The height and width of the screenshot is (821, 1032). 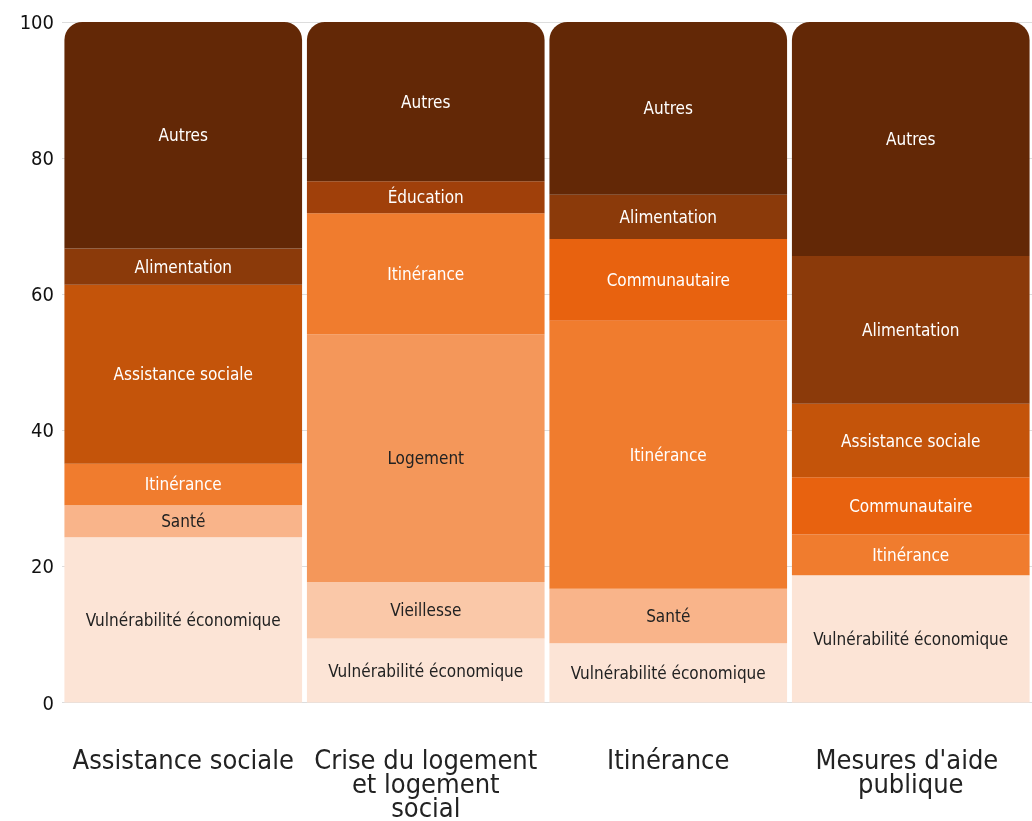 What do you see at coordinates (183, 374) in the screenshot?
I see `category-label: Assistance sociale` at bounding box center [183, 374].